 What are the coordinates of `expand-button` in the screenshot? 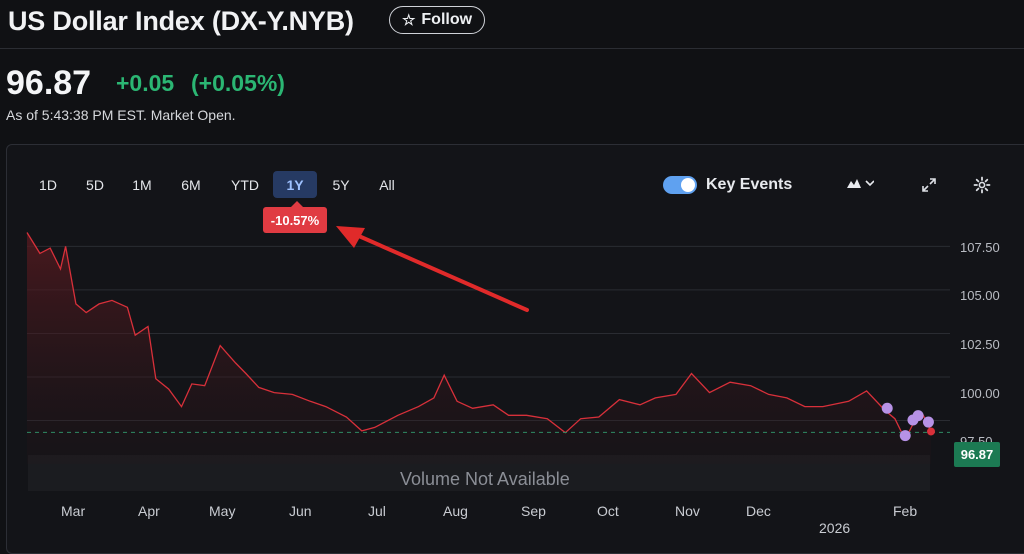 It's located at (929, 185).